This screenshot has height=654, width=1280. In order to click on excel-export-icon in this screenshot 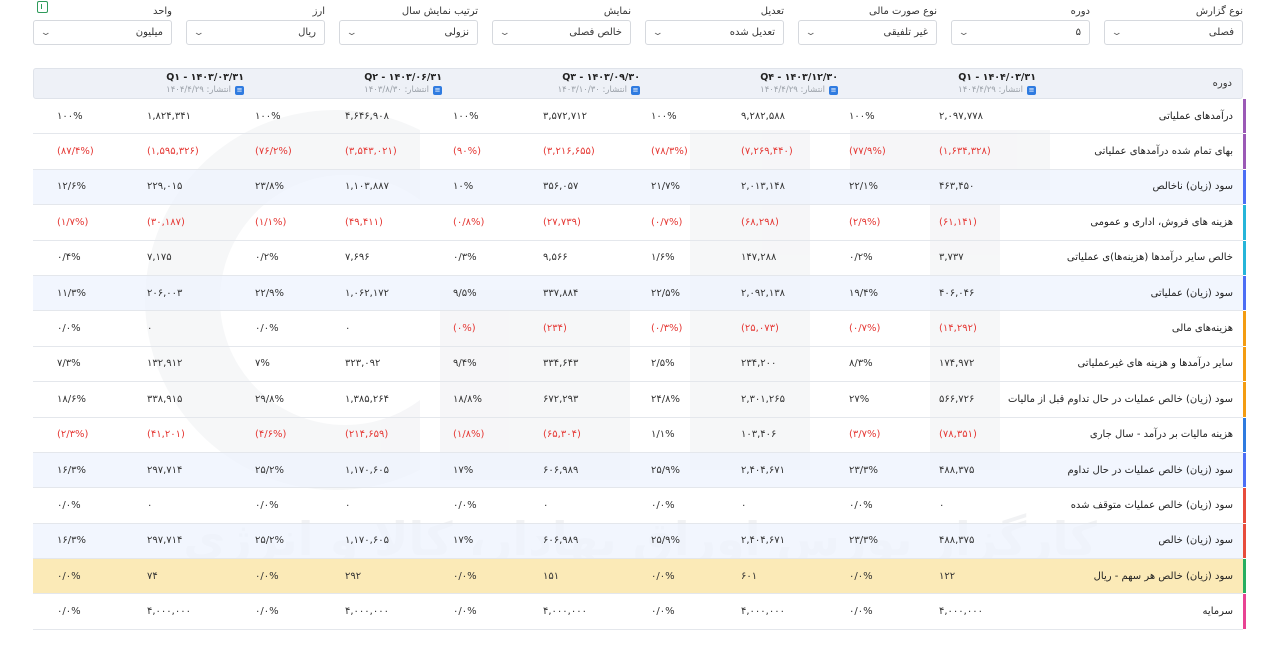, I will do `click(42, 7)`.